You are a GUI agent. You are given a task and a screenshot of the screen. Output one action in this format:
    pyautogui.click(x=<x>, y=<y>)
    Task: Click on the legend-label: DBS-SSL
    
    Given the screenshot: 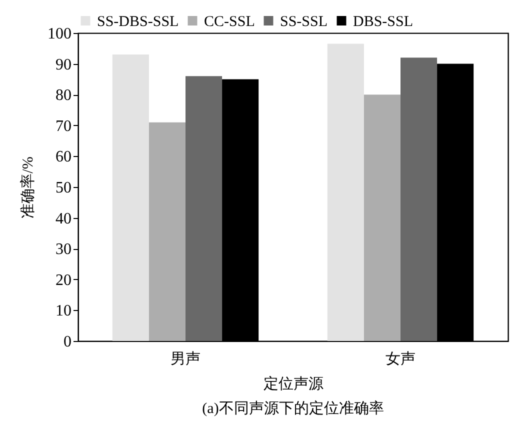 What is the action you would take?
    pyautogui.click(x=383, y=22)
    